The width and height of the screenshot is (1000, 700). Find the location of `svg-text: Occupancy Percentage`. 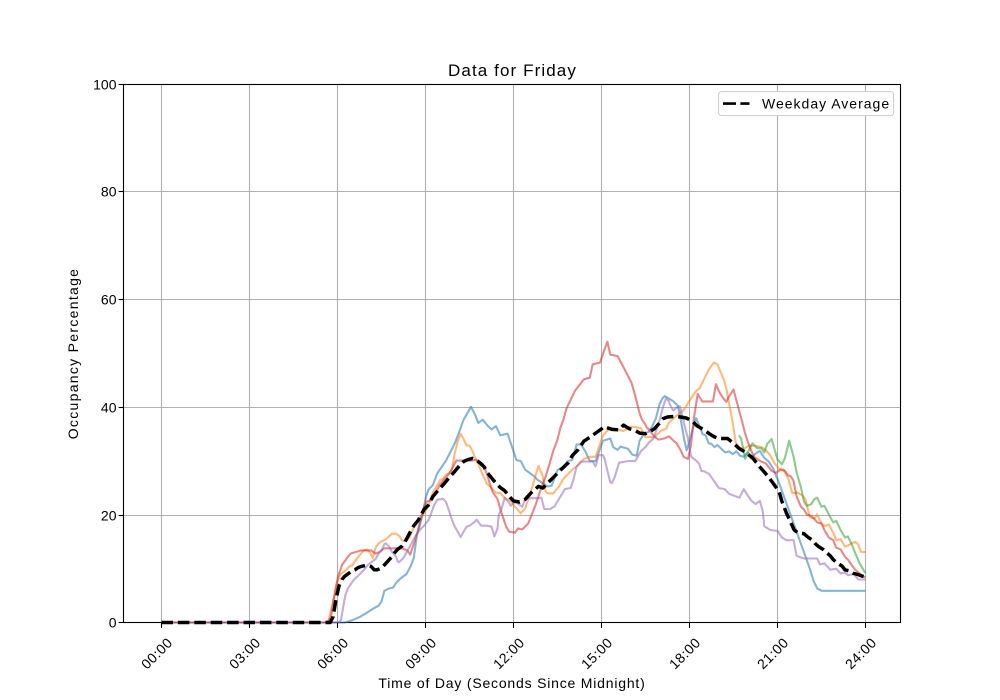

svg-text: Occupancy Percentage is located at coordinates (73, 354).